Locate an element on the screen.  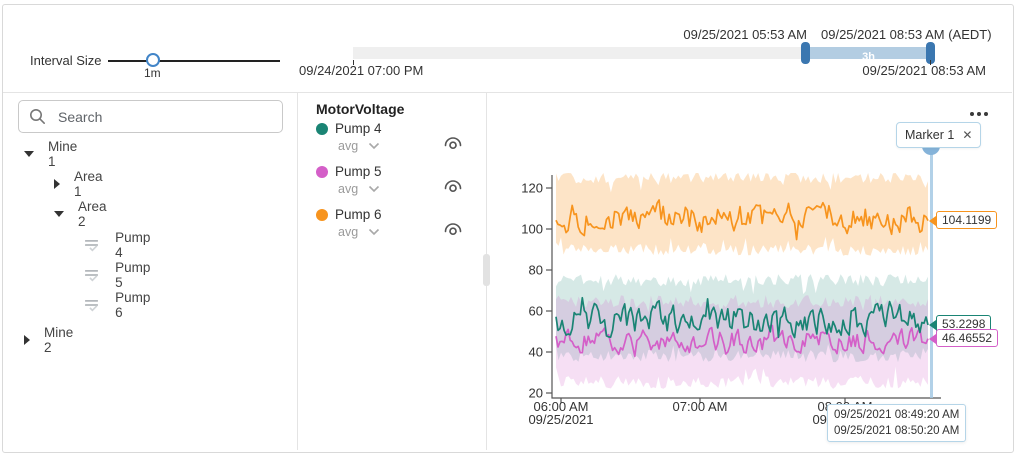
search-icon is located at coordinates (37, 116).